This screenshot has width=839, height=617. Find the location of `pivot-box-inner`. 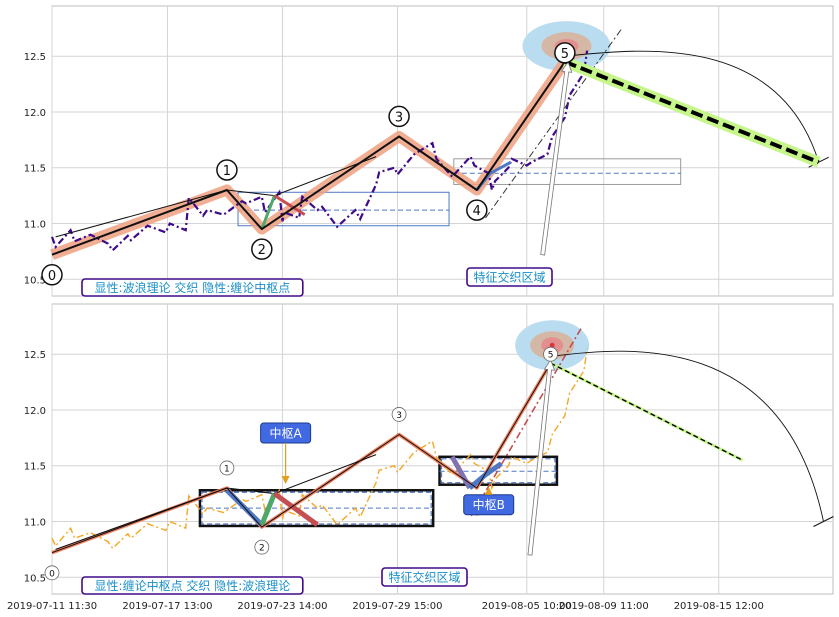

pivot-box-inner is located at coordinates (498, 471).